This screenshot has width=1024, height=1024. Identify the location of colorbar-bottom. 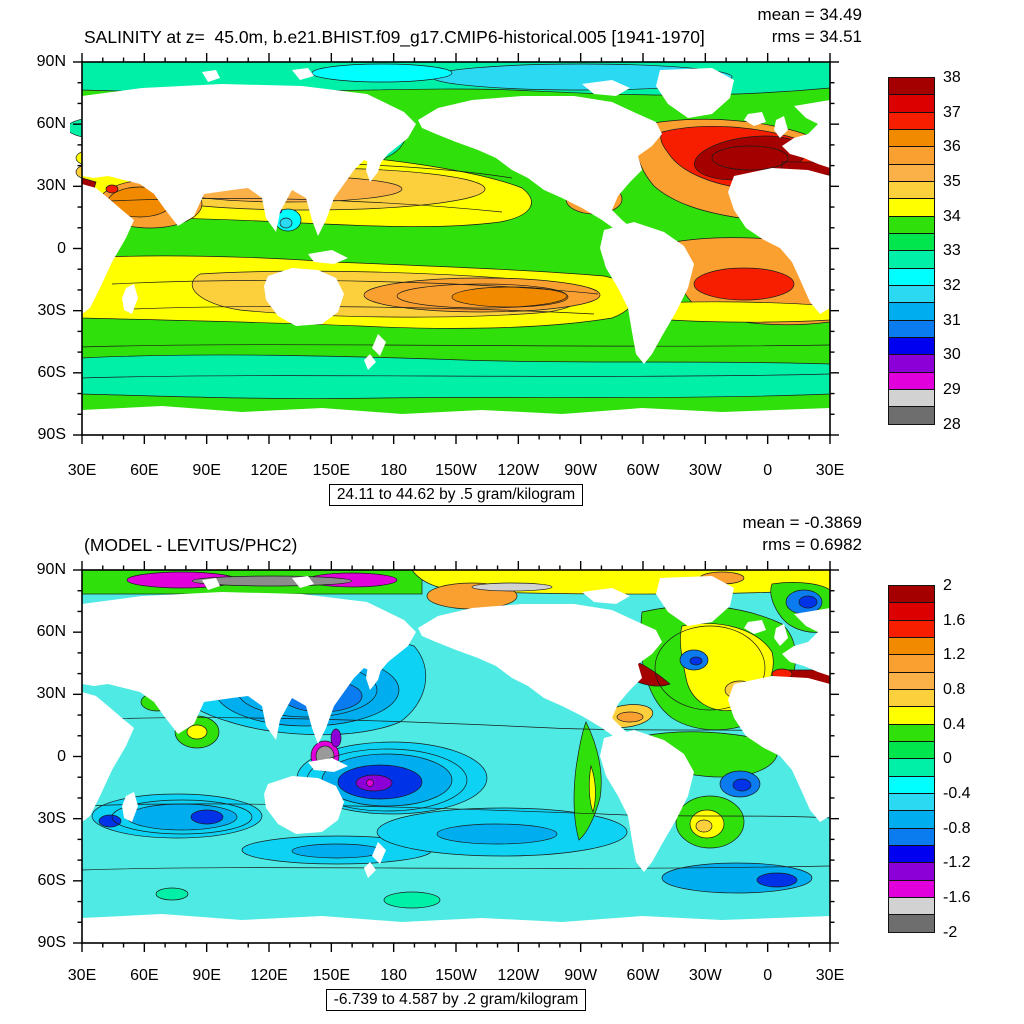
(911, 759).